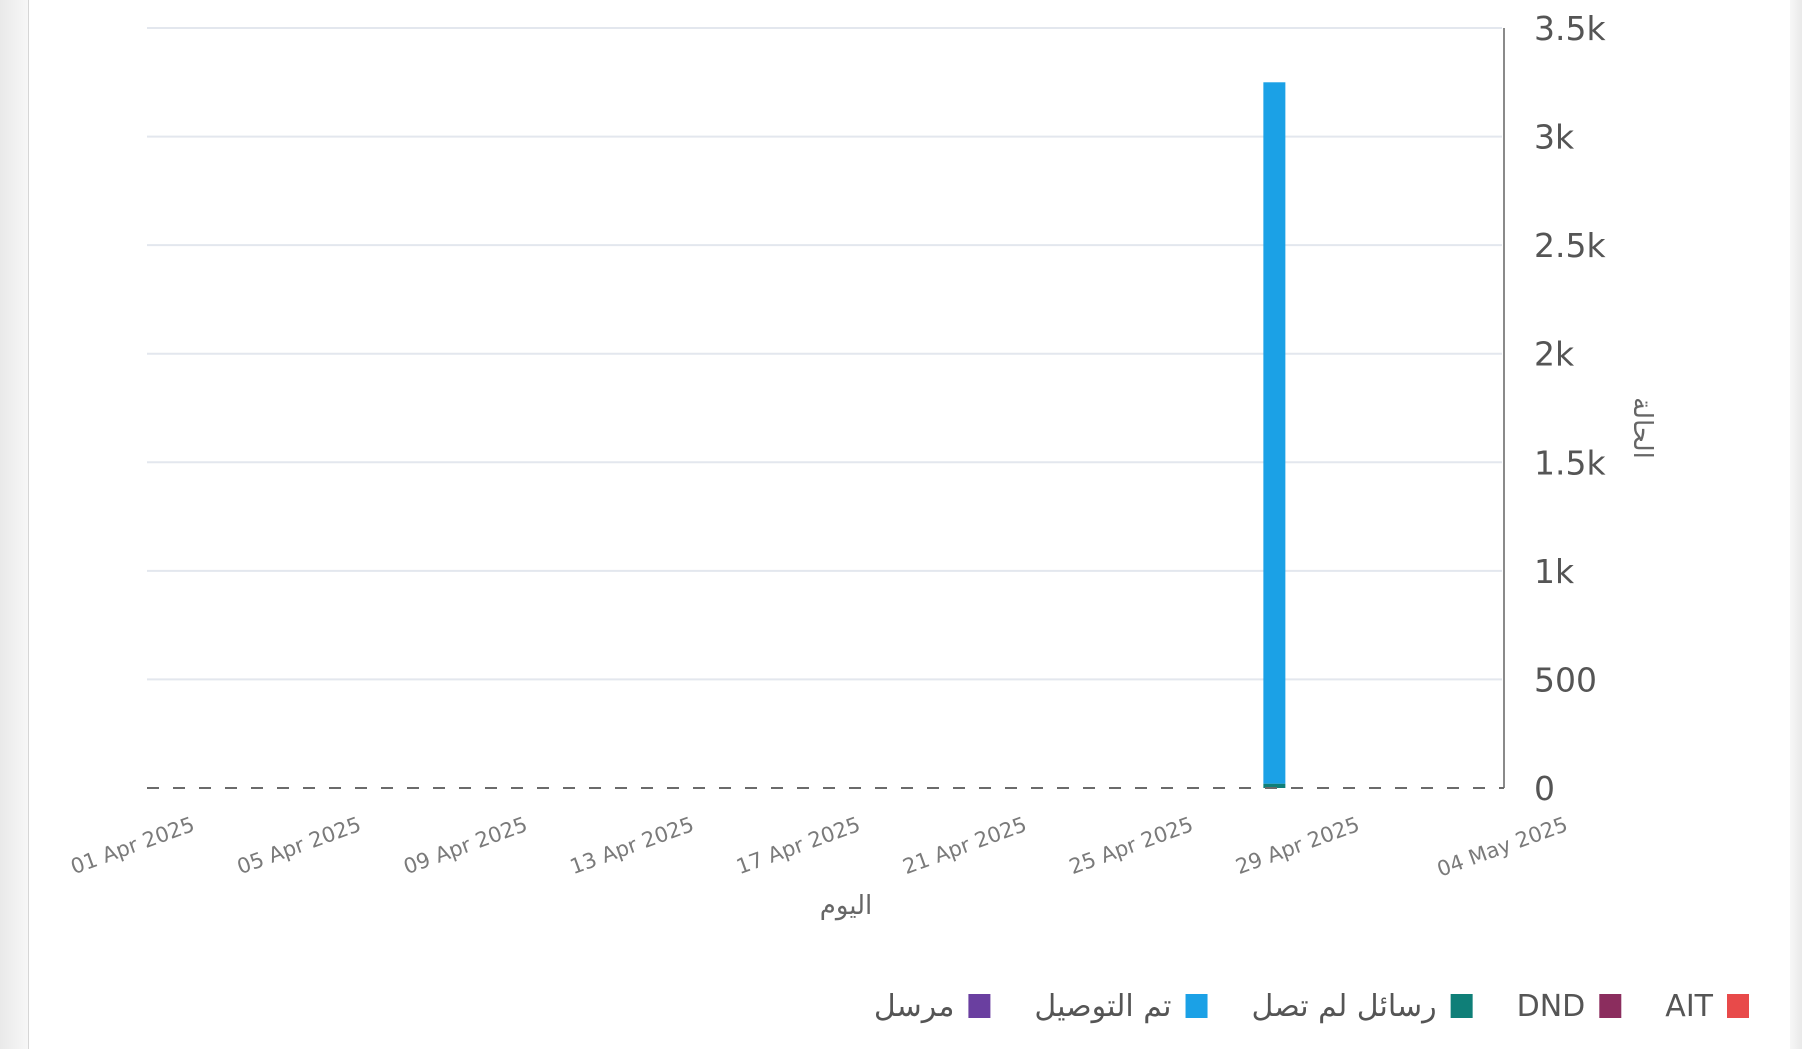 The image size is (1802, 1049). I want to click on y-tick-label: 3.5k, so click(1570, 28).